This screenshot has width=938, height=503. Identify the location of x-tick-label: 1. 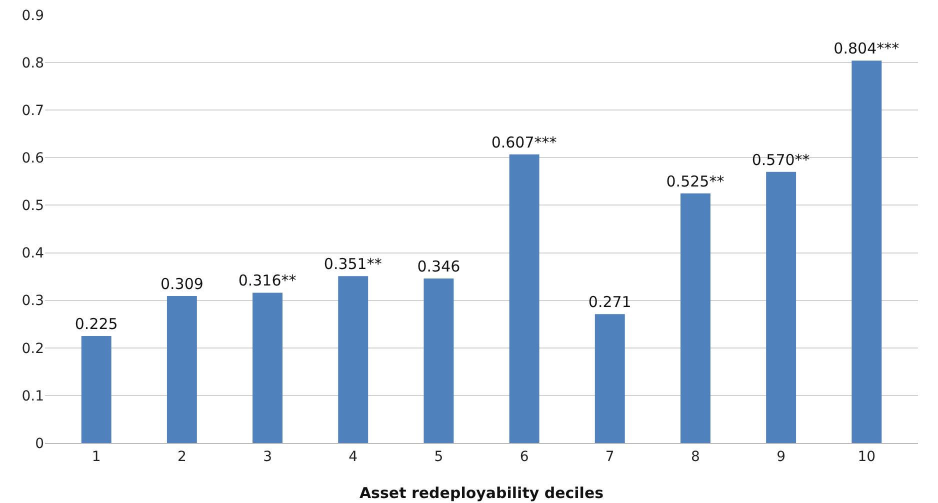
(96, 456).